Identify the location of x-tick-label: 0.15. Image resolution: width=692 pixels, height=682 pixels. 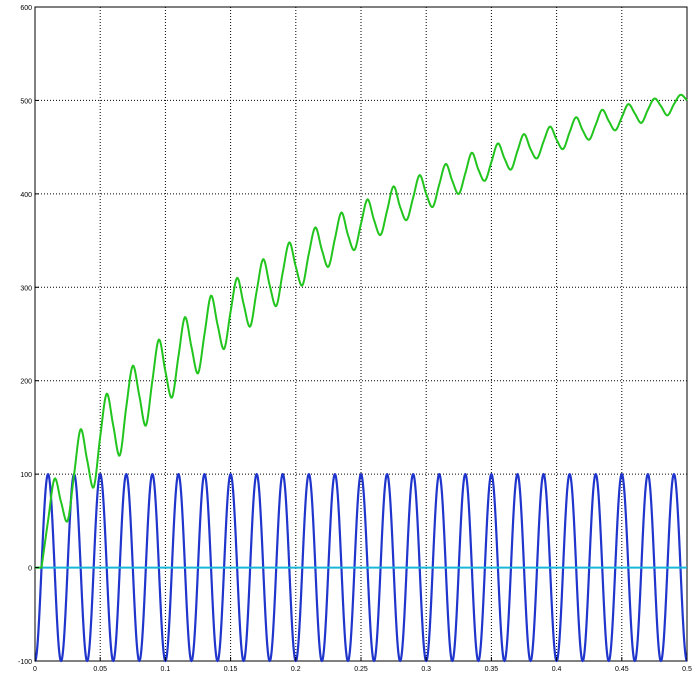
(231, 669).